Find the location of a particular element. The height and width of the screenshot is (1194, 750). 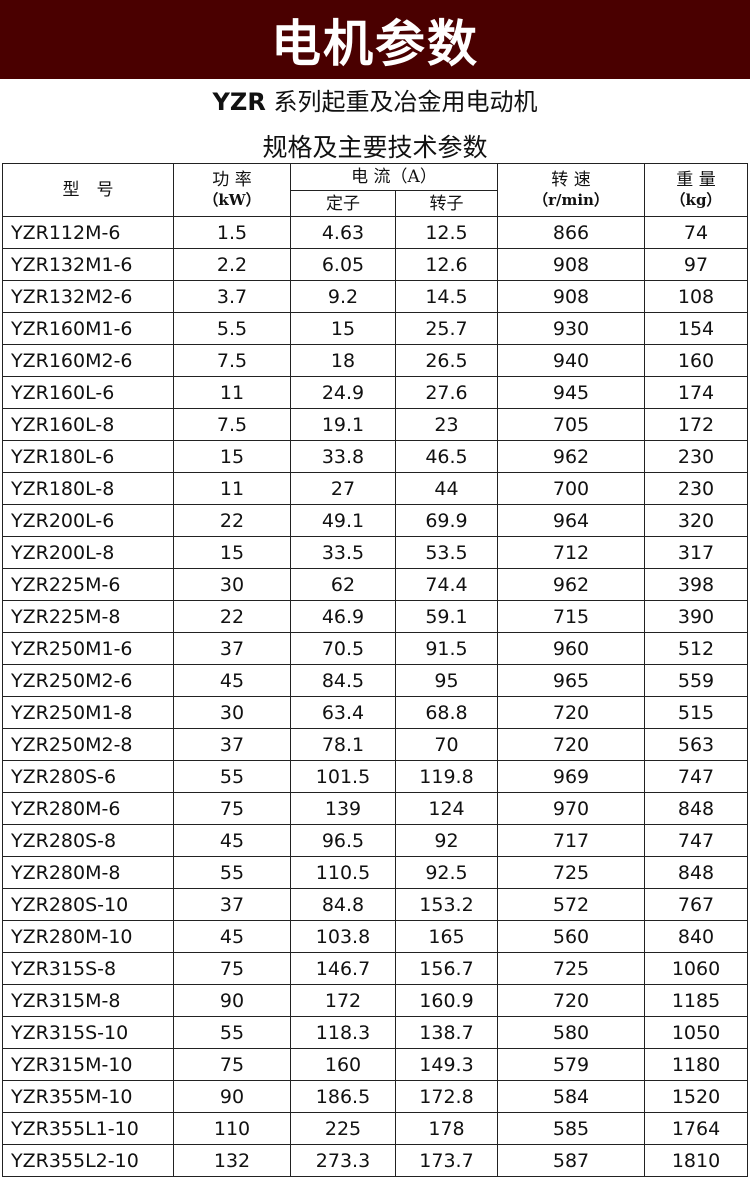

cell-model: YZR355M-10 is located at coordinates (88, 1096).